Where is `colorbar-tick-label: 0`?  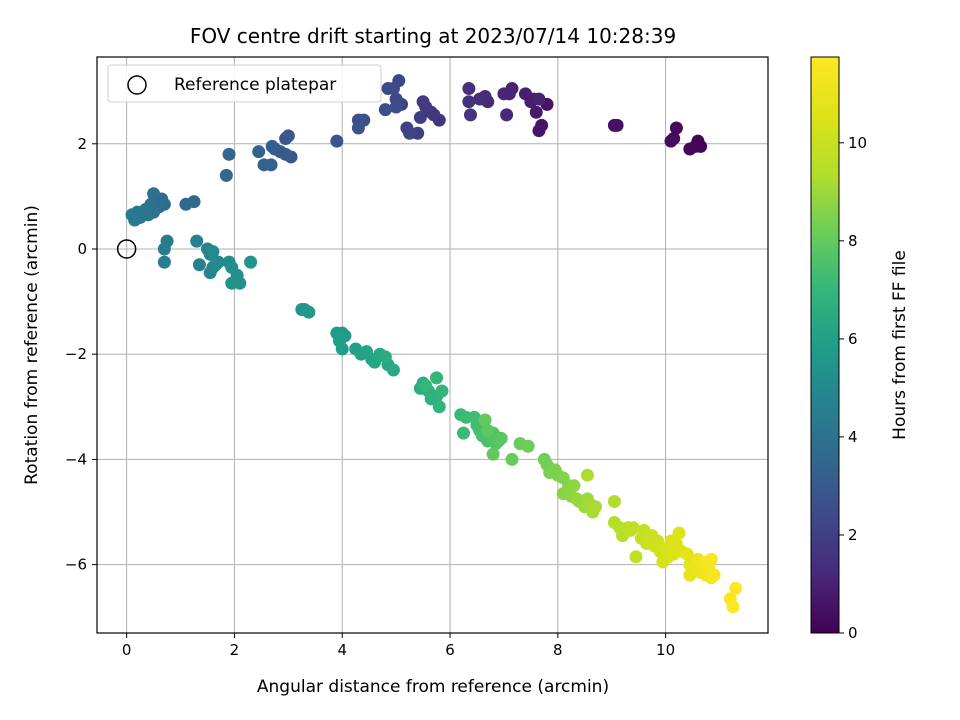
colorbar-tick-label: 0 is located at coordinates (853, 633).